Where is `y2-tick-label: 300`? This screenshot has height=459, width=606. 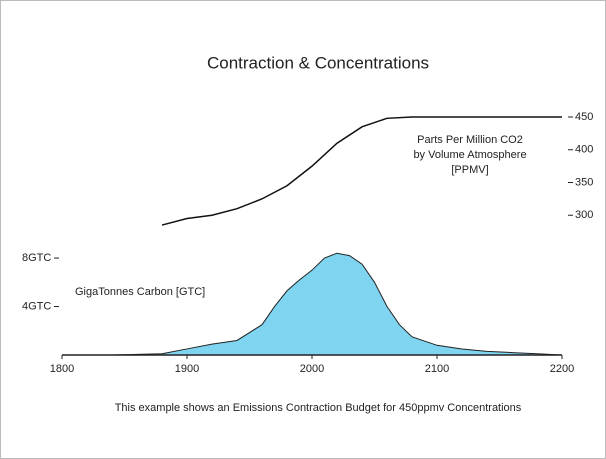
y2-tick-label: 300 is located at coordinates (584, 215).